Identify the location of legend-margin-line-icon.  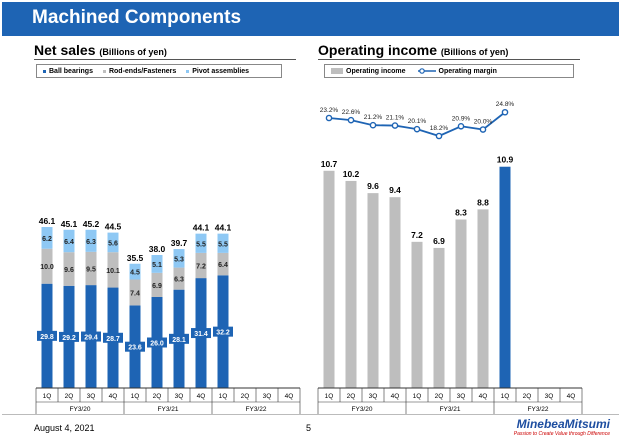
(426, 71).